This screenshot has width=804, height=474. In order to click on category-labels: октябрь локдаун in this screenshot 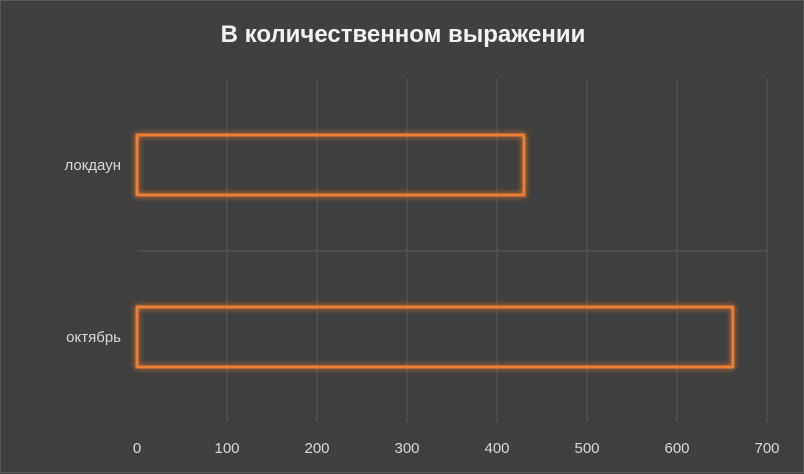, I will do `click(92, 251)`.